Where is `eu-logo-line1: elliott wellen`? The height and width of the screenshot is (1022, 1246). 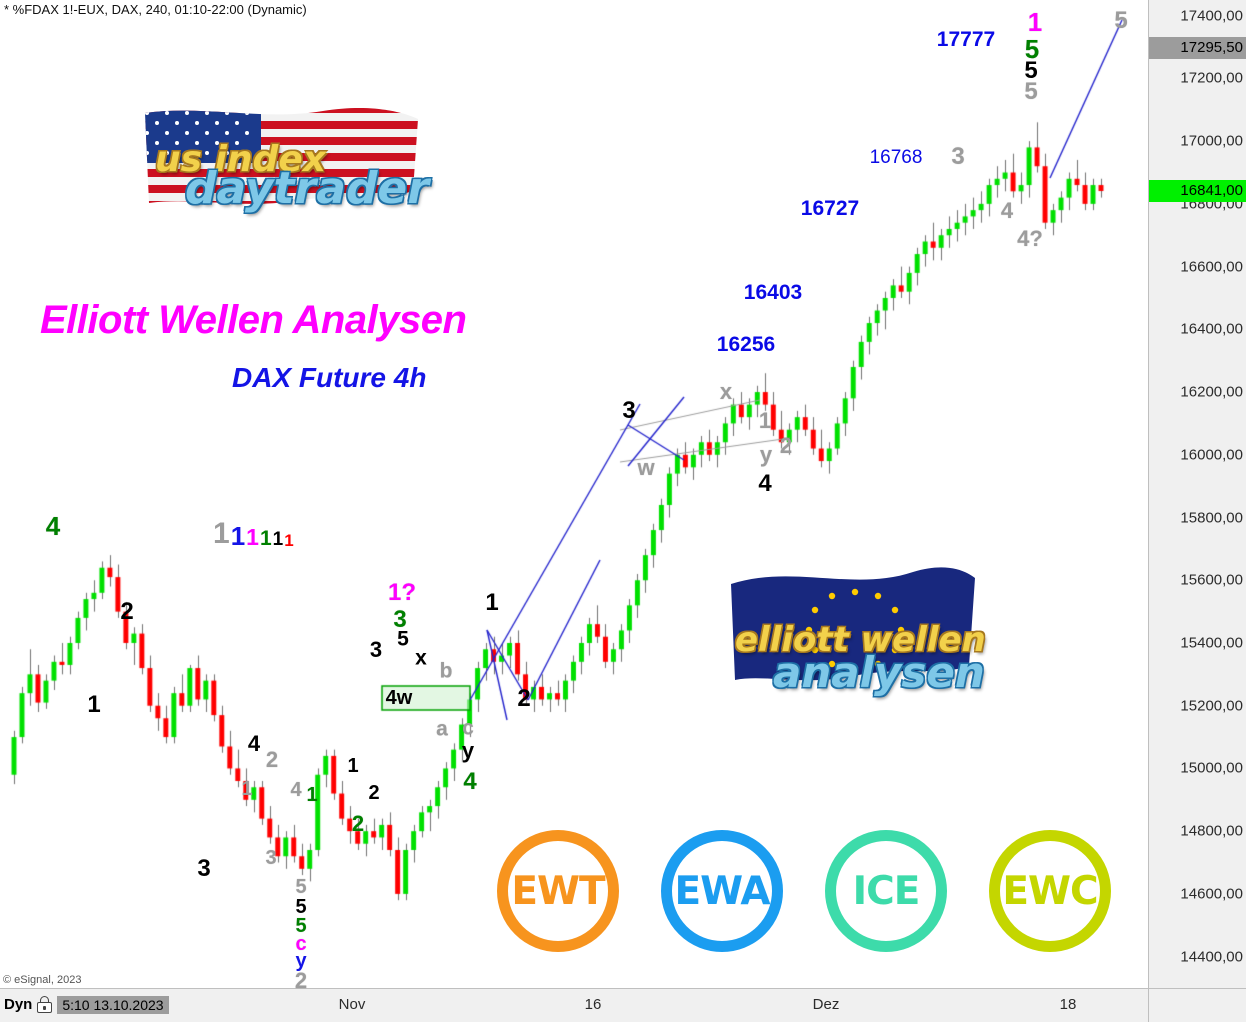
eu-logo-line1: elliott wellen is located at coordinates (860, 640).